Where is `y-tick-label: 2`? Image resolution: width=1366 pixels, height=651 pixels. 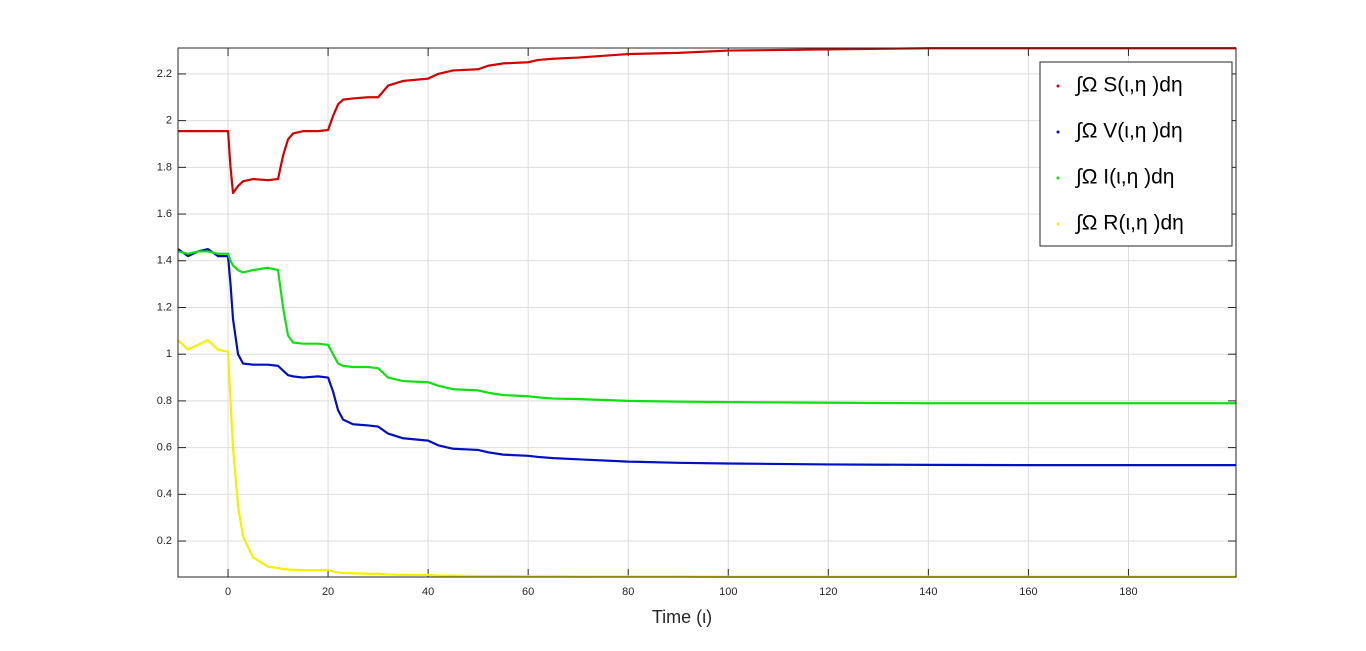 y-tick-label: 2 is located at coordinates (169, 121).